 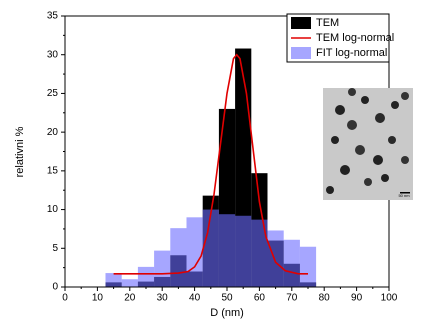 I want to click on y-tick-label: 15, so click(x=53, y=170).